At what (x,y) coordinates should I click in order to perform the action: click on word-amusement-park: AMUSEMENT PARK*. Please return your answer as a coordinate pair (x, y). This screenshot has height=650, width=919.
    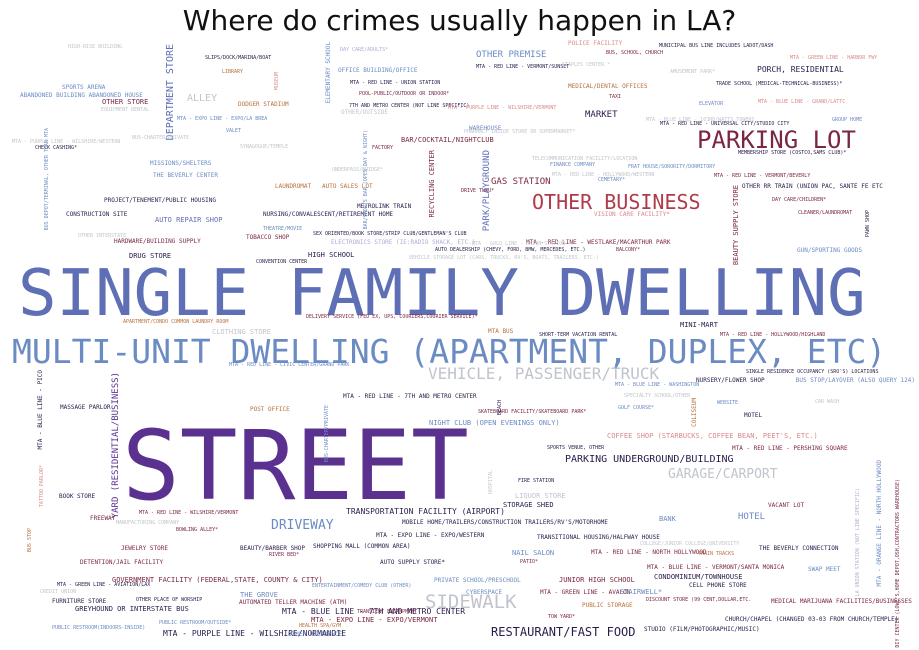
    Looking at the image, I should click on (693, 72).